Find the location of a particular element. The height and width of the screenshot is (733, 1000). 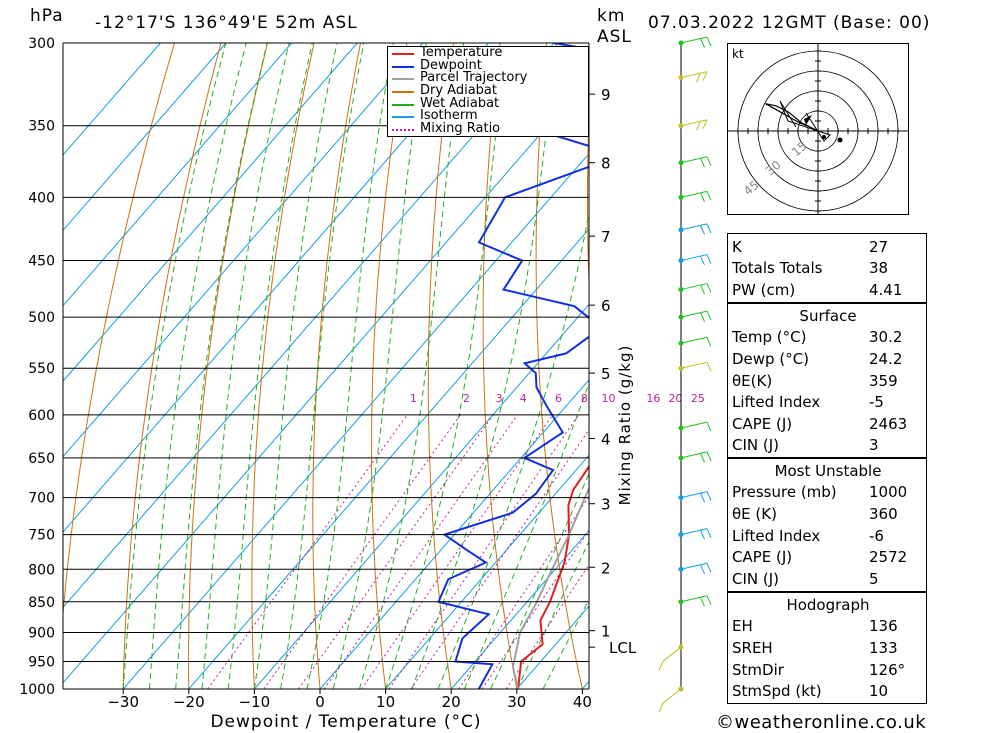

surface-row-dewp: Dewp (°C) 24.2 is located at coordinates (817, 358).